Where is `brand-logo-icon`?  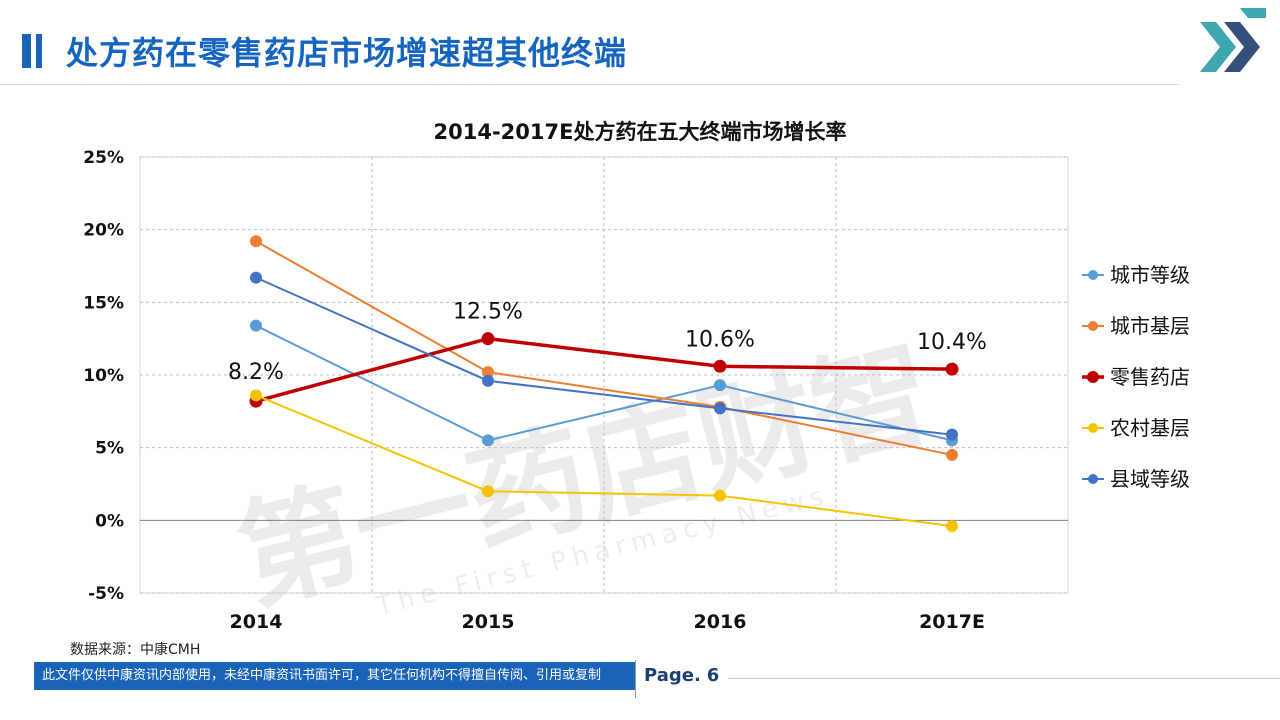
brand-logo-icon is located at coordinates (1233, 40).